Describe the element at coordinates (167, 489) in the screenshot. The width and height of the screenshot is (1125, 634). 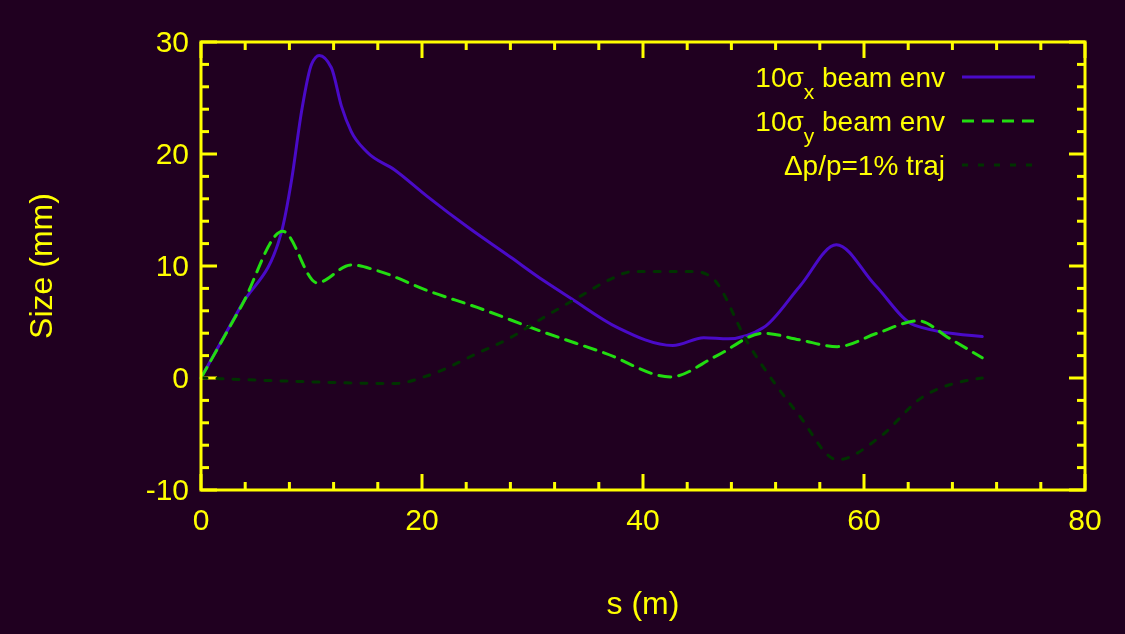
I see `y-tick-label: -10` at that location.